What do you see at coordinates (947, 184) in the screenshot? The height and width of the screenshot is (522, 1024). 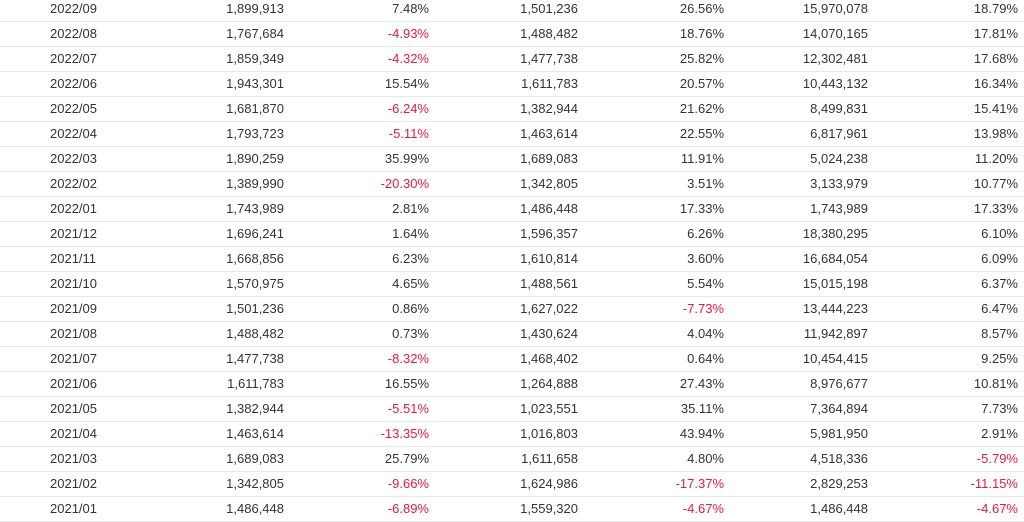 I see `change-3-cell: 10.77%` at bounding box center [947, 184].